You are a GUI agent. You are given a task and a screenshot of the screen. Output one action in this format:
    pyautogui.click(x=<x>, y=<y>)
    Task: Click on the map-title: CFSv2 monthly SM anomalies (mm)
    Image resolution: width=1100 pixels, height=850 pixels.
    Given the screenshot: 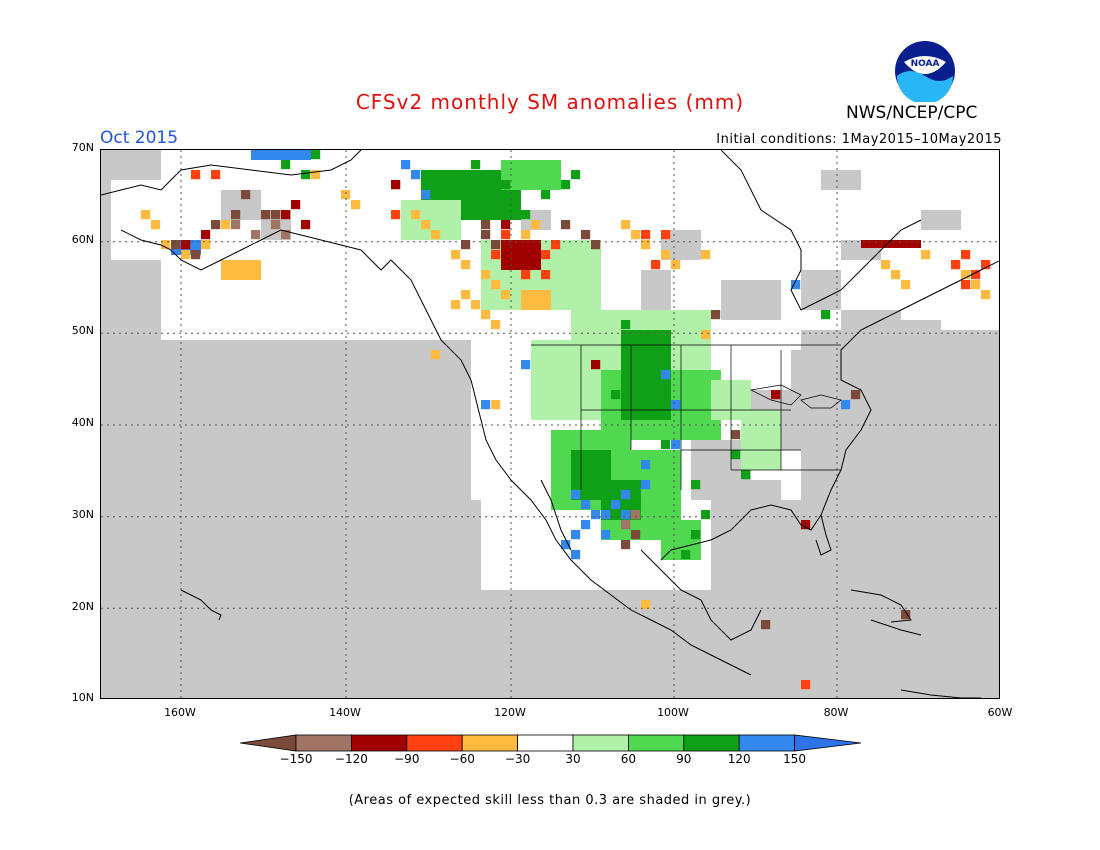 What is the action you would take?
    pyautogui.click(x=550, y=102)
    